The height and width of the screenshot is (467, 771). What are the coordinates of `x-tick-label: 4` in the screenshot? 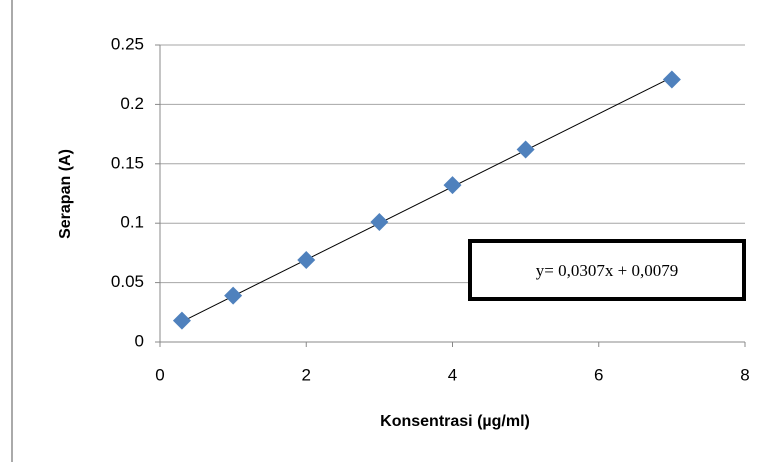 It's located at (452, 374).